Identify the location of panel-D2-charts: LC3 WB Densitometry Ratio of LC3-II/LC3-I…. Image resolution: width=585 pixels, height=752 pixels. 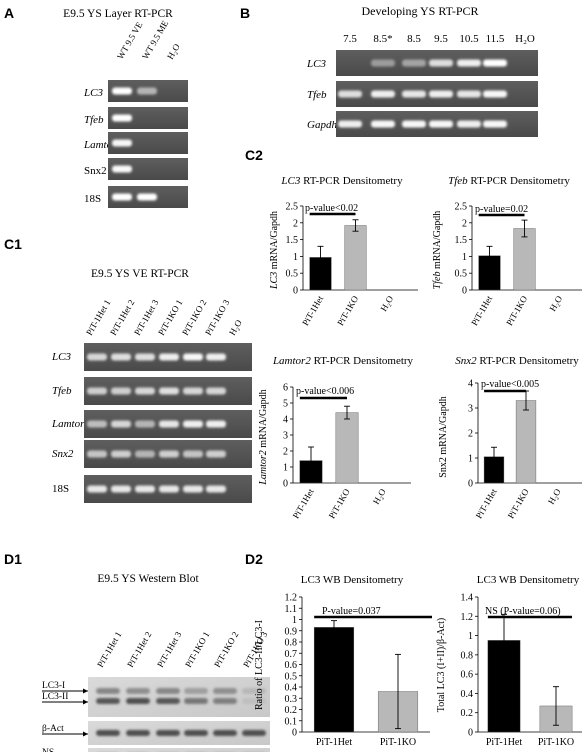
(418, 661).